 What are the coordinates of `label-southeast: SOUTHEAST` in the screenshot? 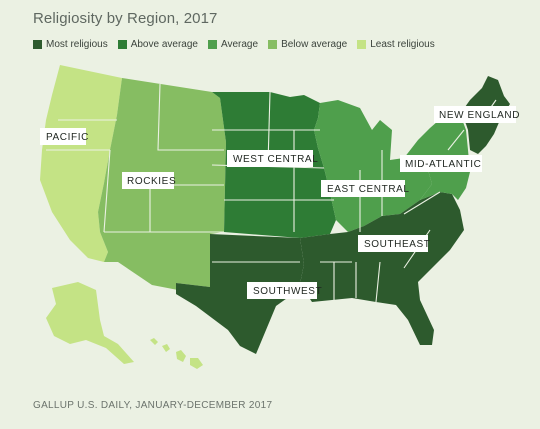 It's located at (394, 243).